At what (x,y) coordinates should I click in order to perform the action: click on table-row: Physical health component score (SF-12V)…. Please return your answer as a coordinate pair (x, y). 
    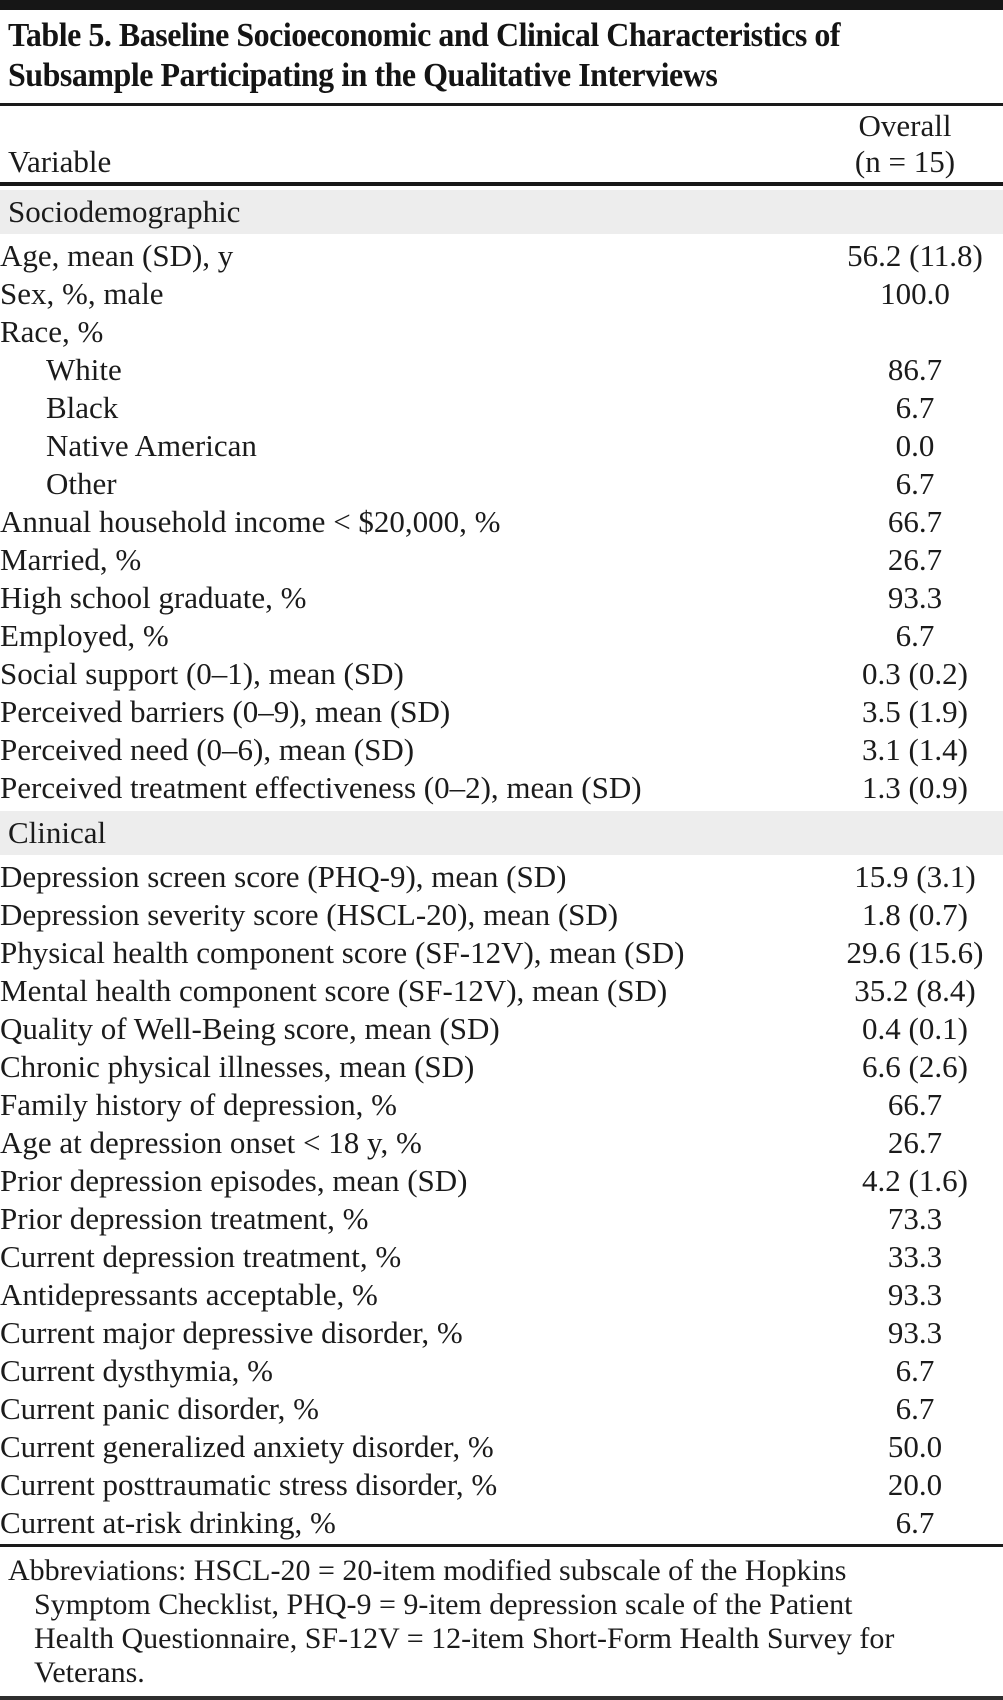
    Looking at the image, I should click on (501, 953).